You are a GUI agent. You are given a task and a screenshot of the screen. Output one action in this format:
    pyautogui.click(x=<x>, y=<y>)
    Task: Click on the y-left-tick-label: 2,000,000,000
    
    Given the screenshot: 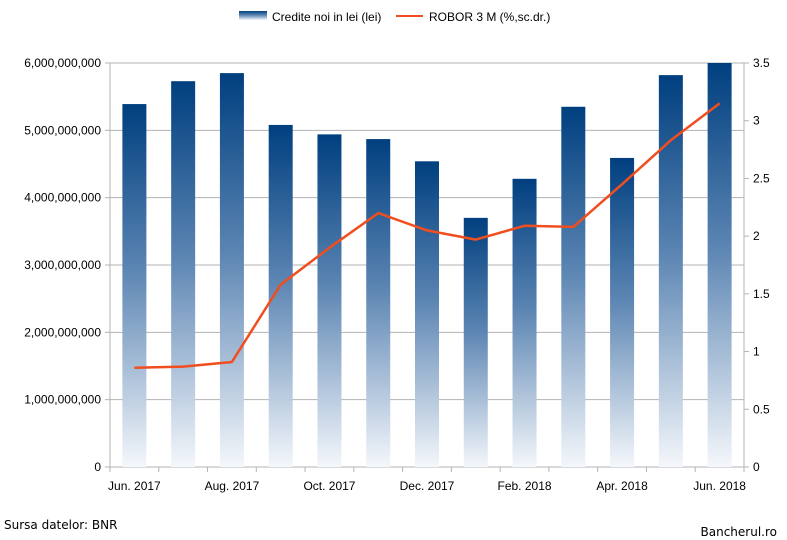 What is the action you would take?
    pyautogui.click(x=62, y=332)
    